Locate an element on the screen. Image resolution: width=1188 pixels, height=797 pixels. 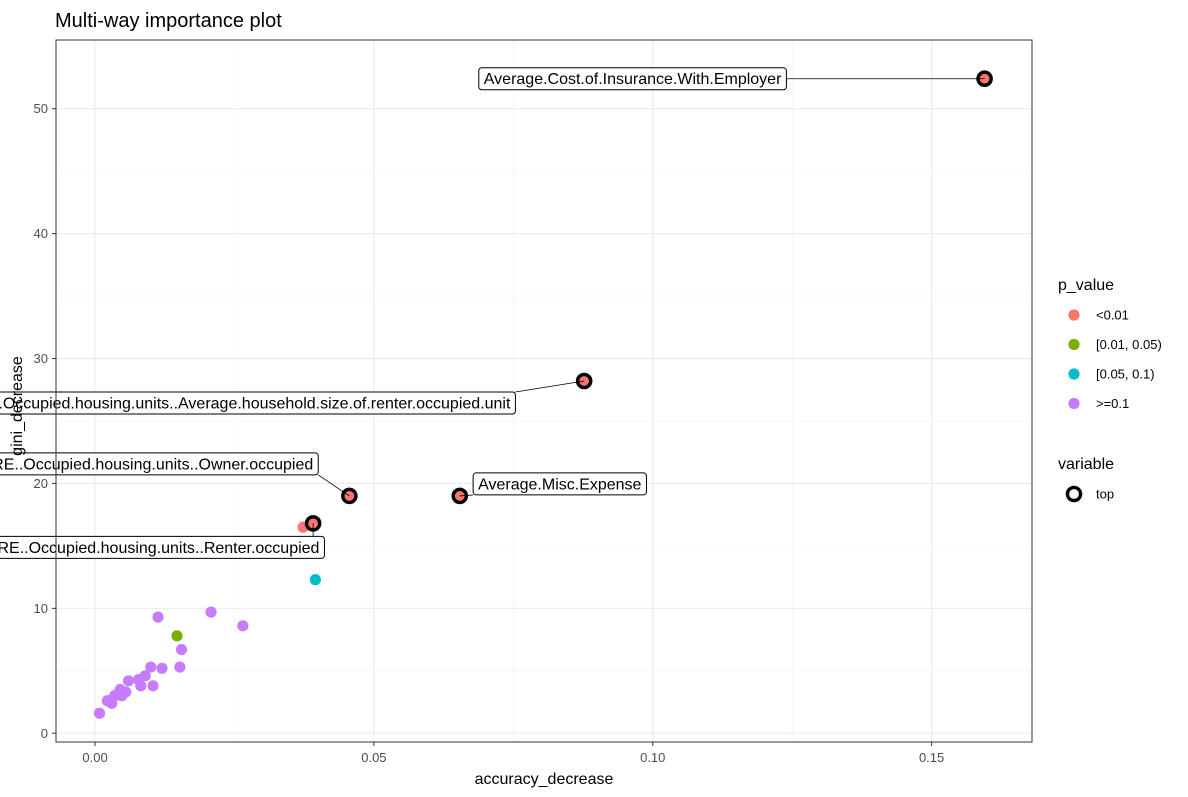
y-tick-label: 0 is located at coordinates (44, 733).